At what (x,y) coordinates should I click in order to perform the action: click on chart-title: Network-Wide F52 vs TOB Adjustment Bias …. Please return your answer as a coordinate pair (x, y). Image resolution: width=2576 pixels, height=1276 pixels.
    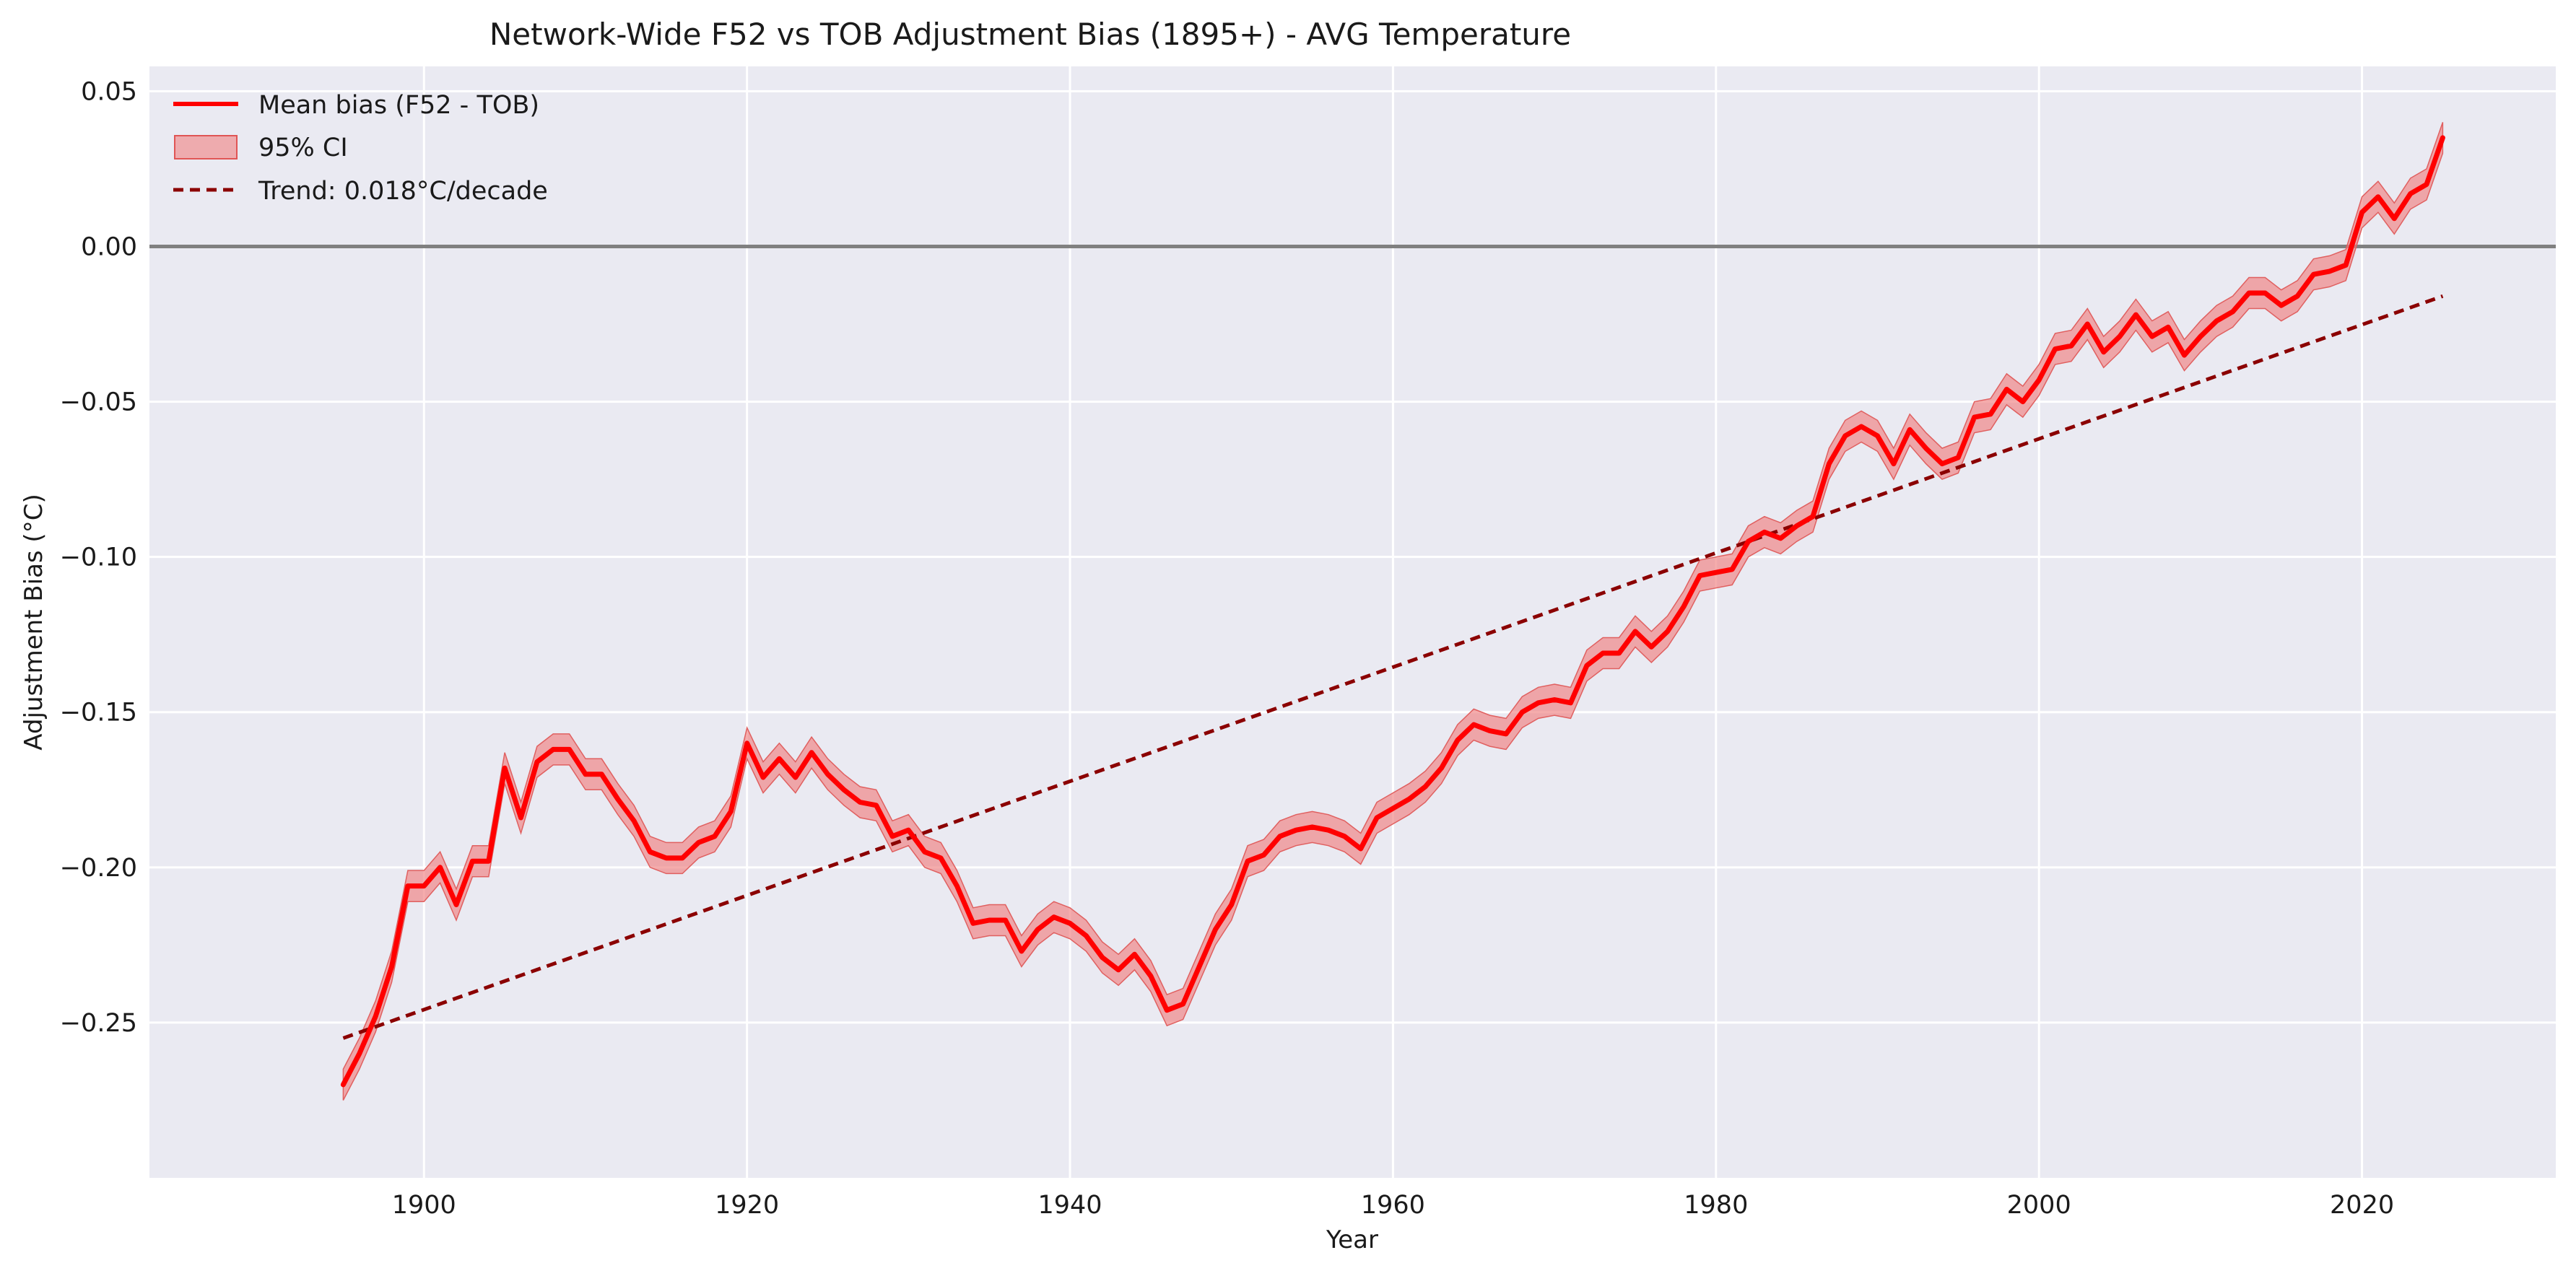
    Looking at the image, I should click on (1030, 34).